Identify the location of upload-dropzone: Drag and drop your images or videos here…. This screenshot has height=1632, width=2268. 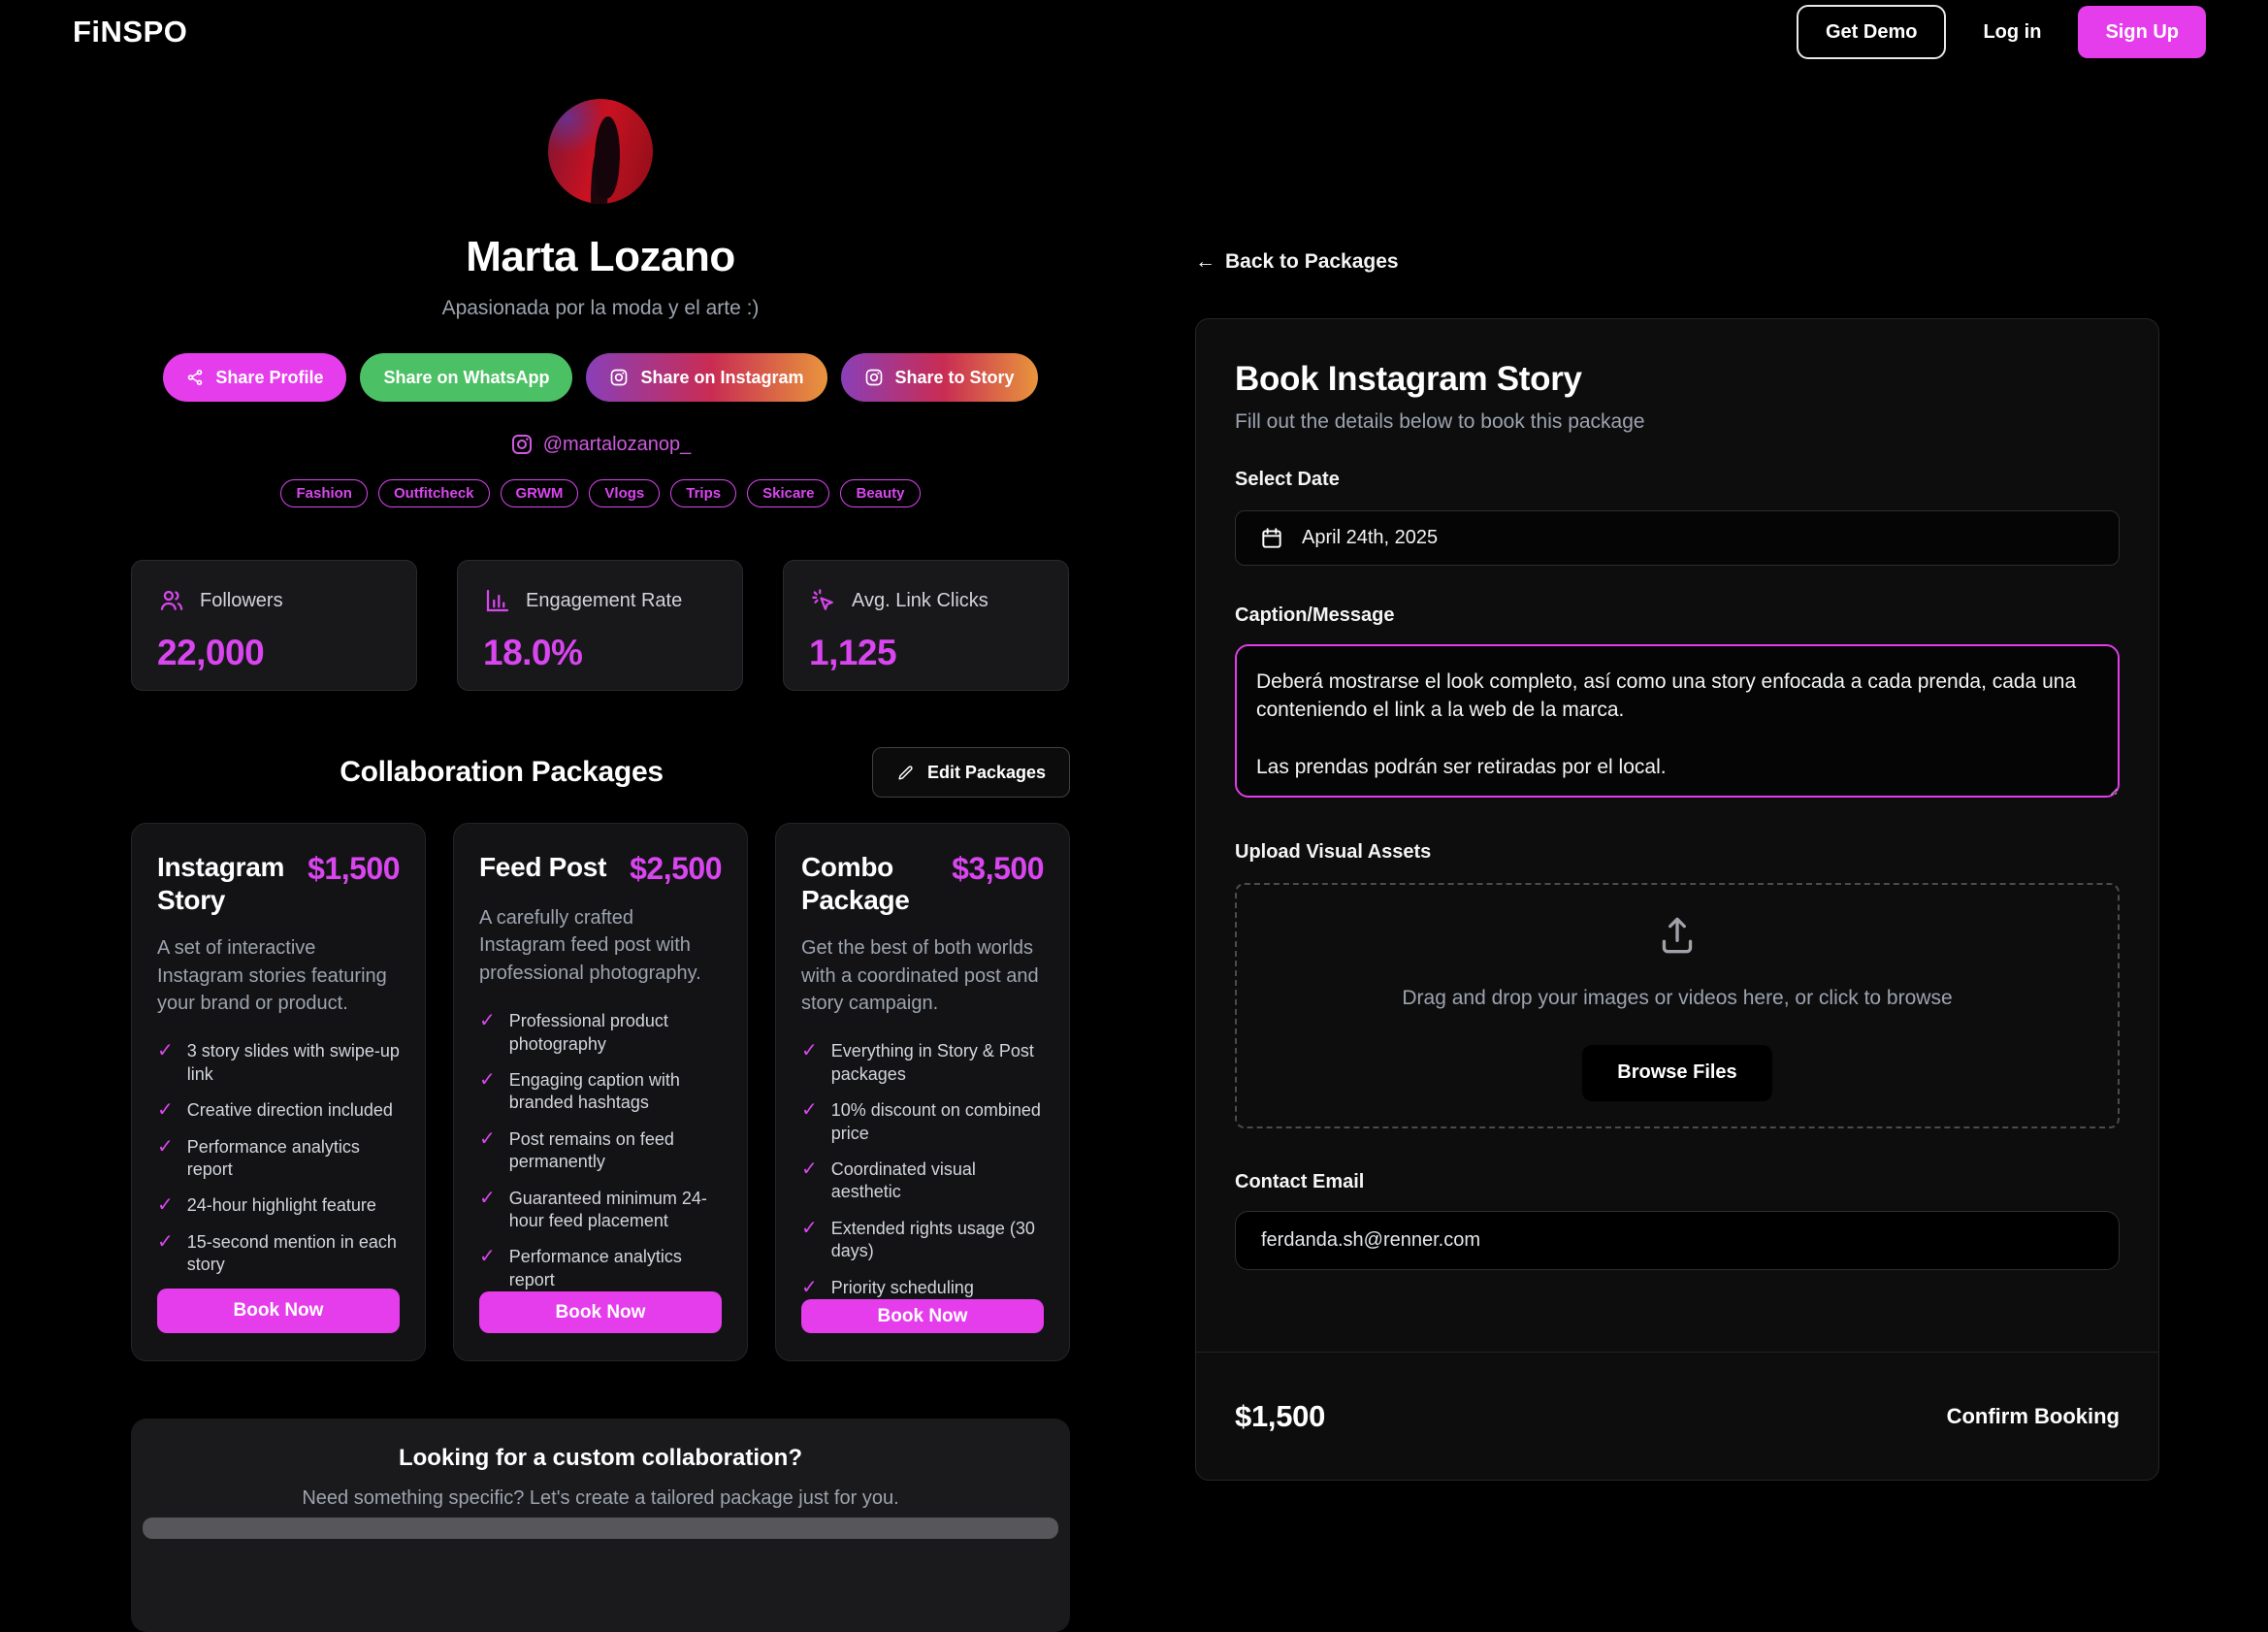
(1677, 1005).